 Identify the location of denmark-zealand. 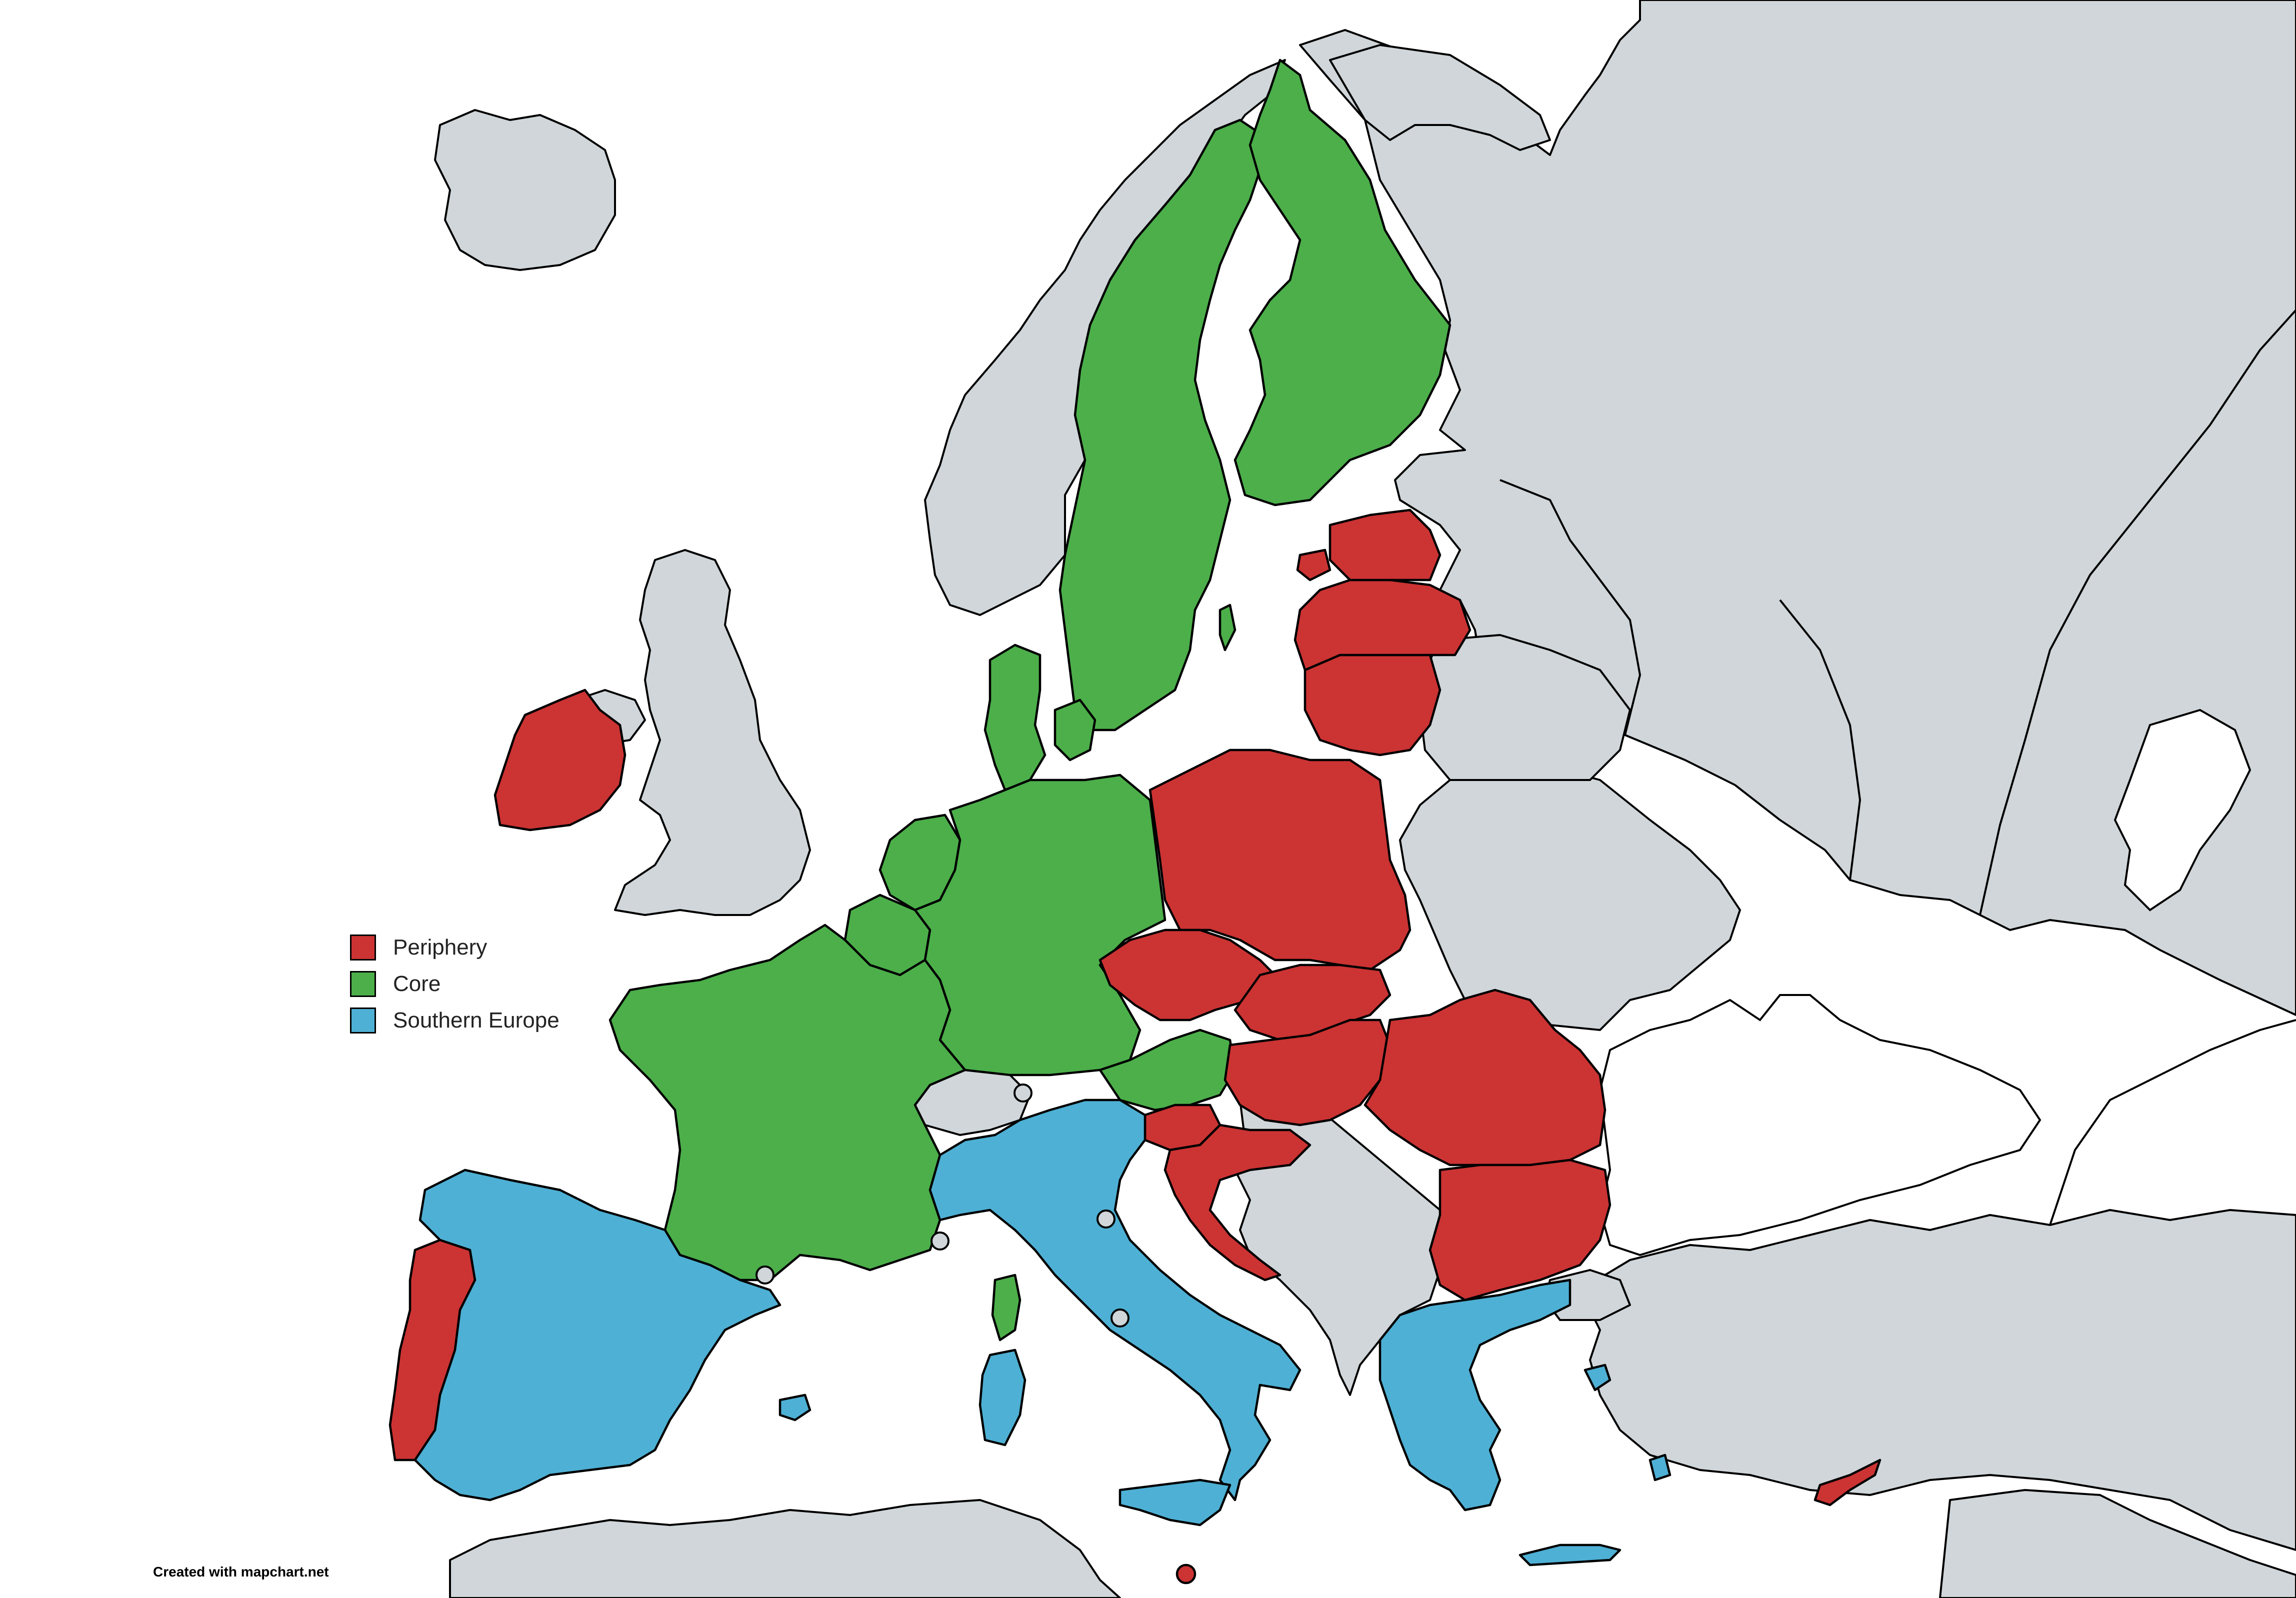
(1075, 730).